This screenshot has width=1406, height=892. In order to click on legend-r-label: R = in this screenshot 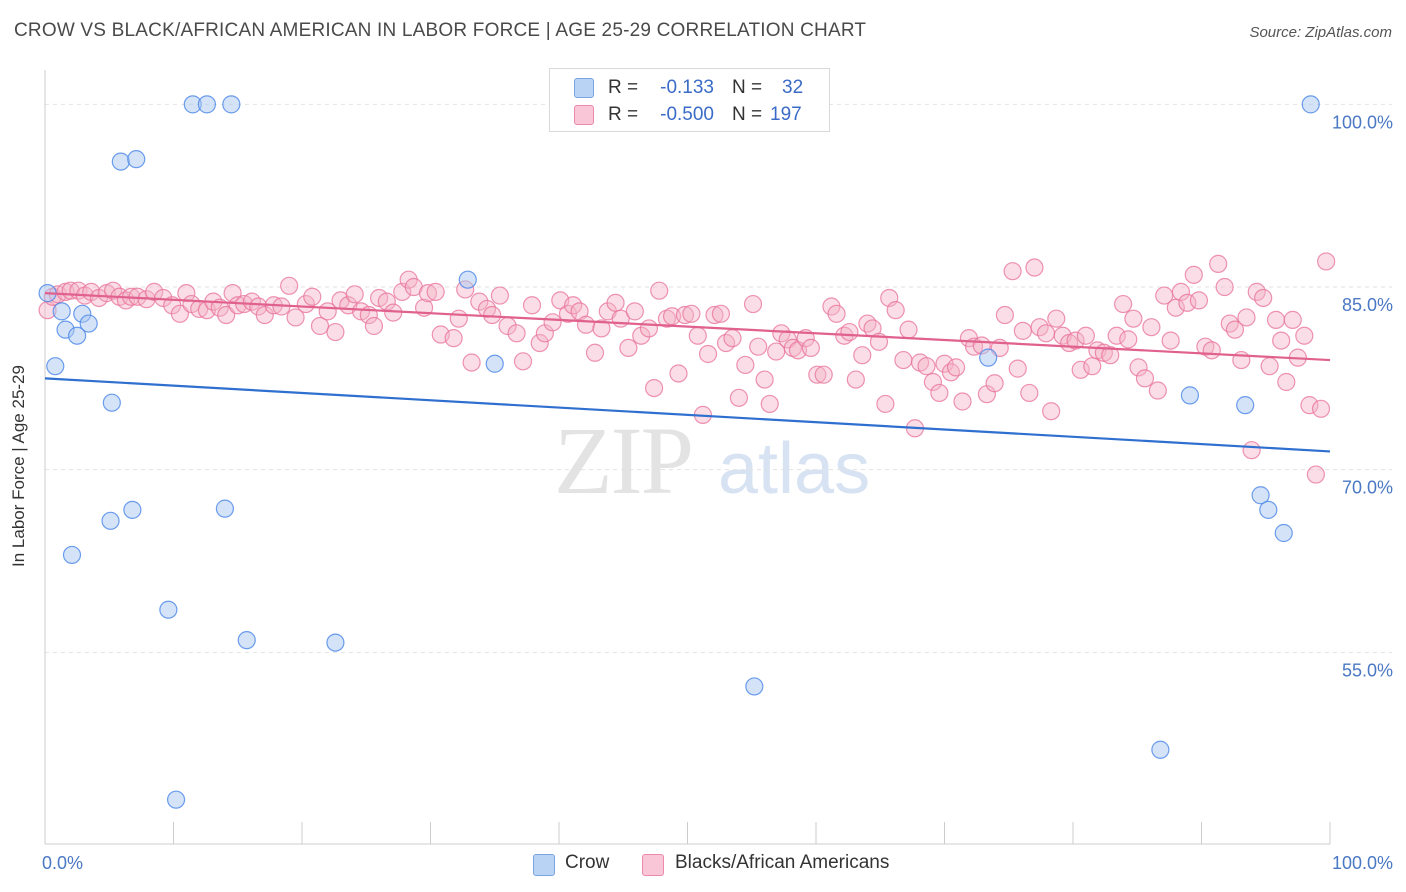, I will do `click(623, 87)`.